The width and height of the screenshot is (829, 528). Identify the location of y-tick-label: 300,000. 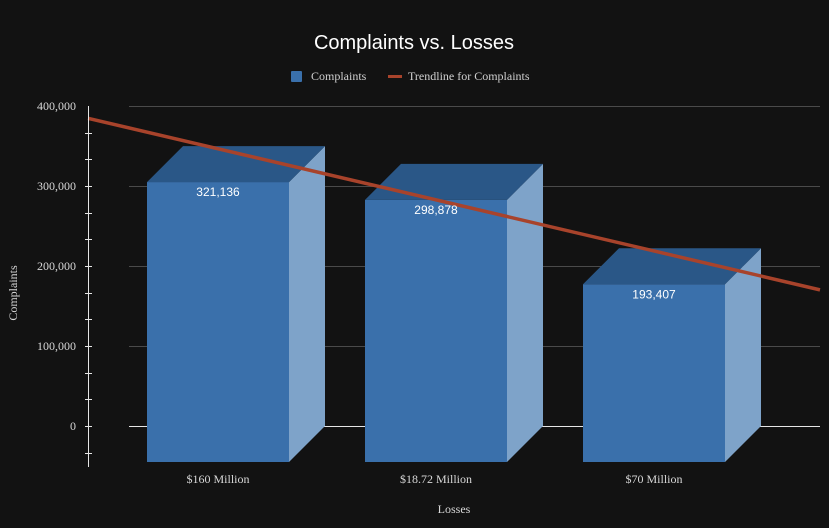
(56, 186).